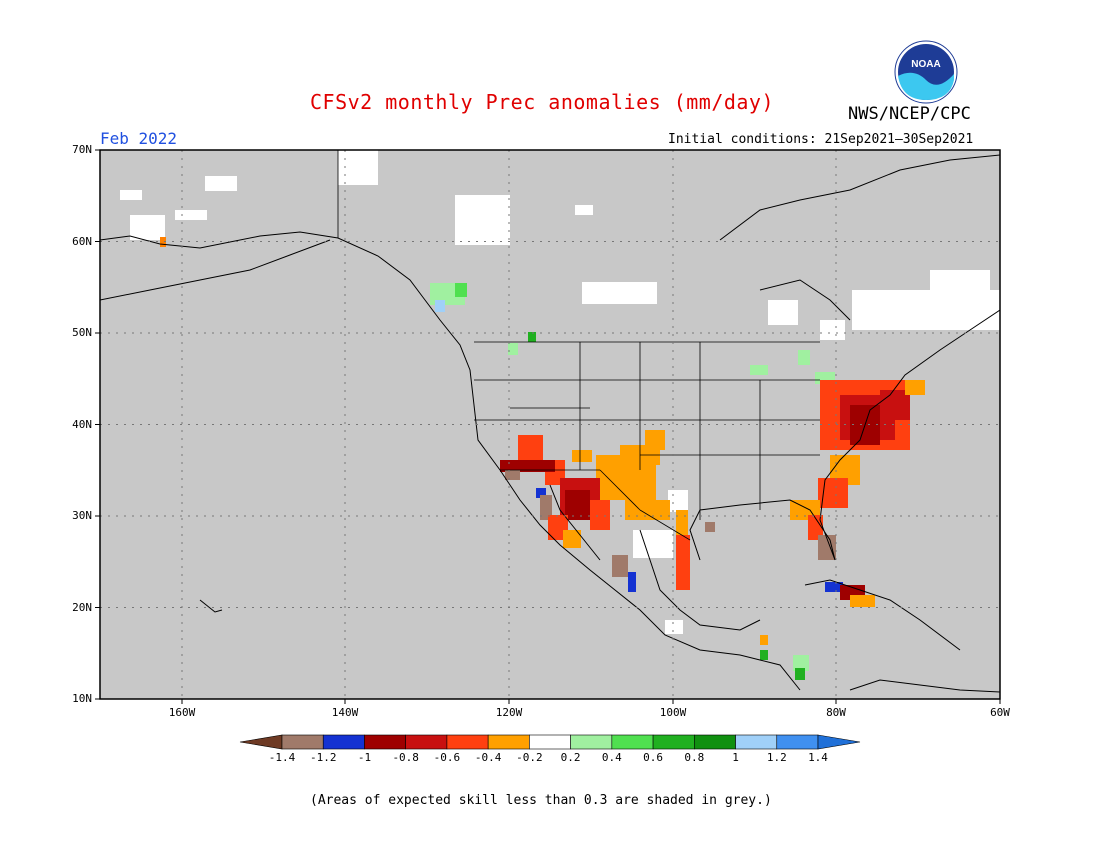  Describe the element at coordinates (364, 757) in the screenshot. I see `colorbar-label-2: -1` at that location.